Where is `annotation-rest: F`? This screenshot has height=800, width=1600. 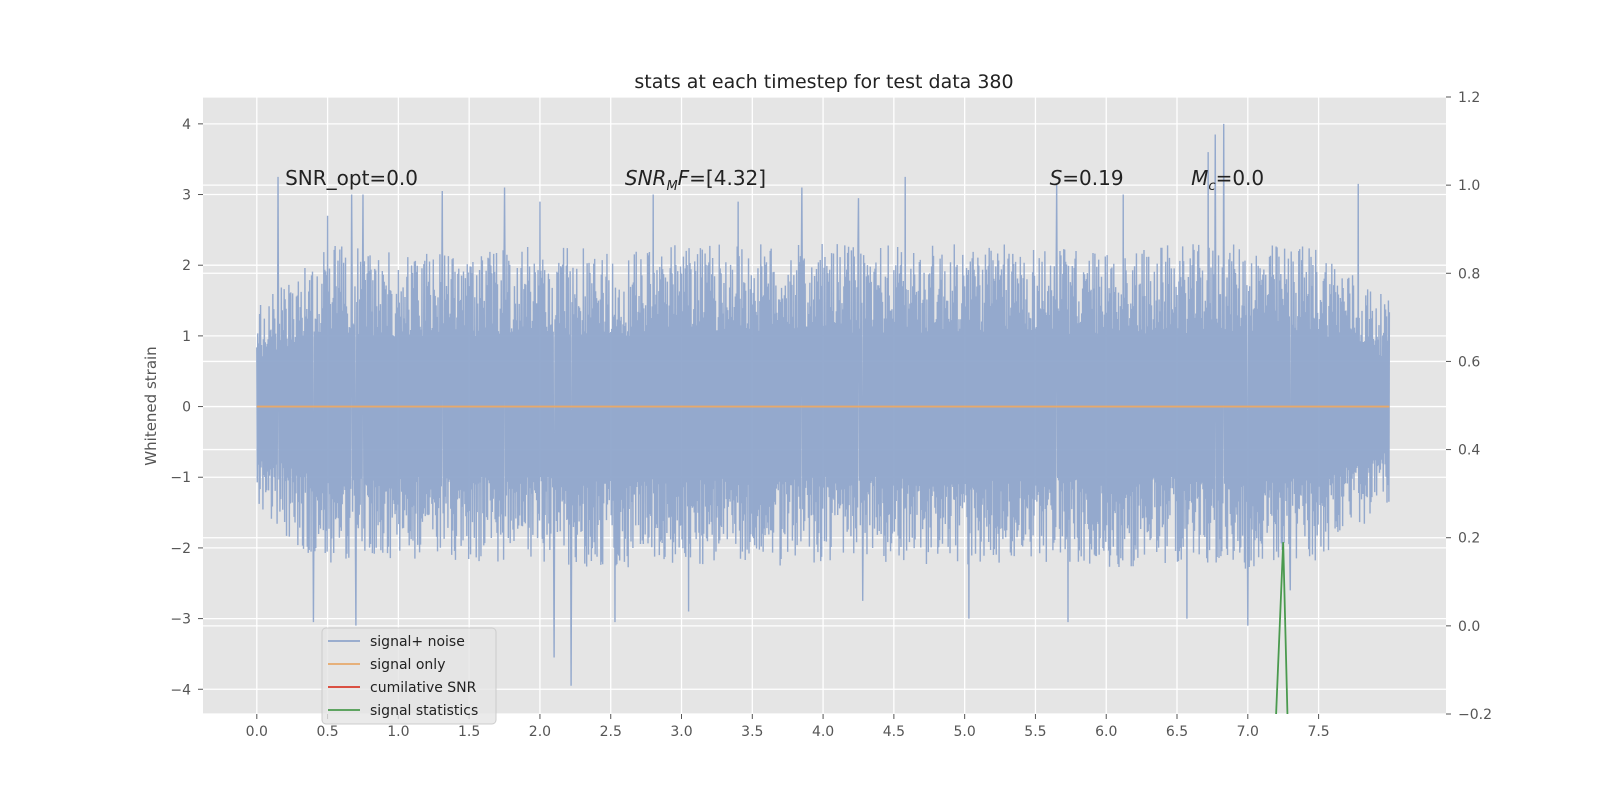
annotation-rest: F is located at coordinates (684, 178).